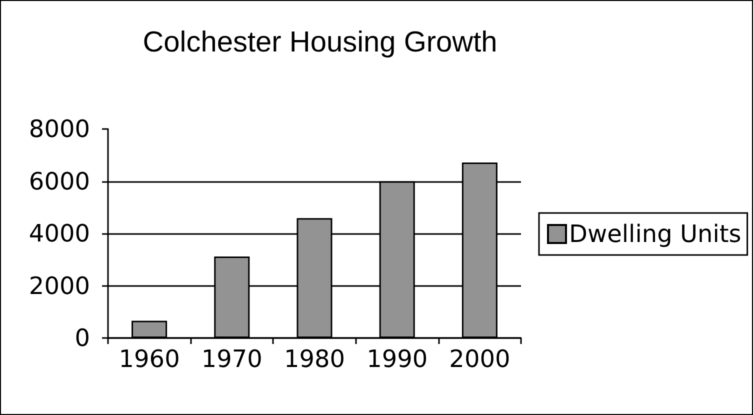 The height and width of the screenshot is (415, 753). Describe the element at coordinates (320, 42) in the screenshot. I see `chart-title: Colchester Housing Growth` at that location.